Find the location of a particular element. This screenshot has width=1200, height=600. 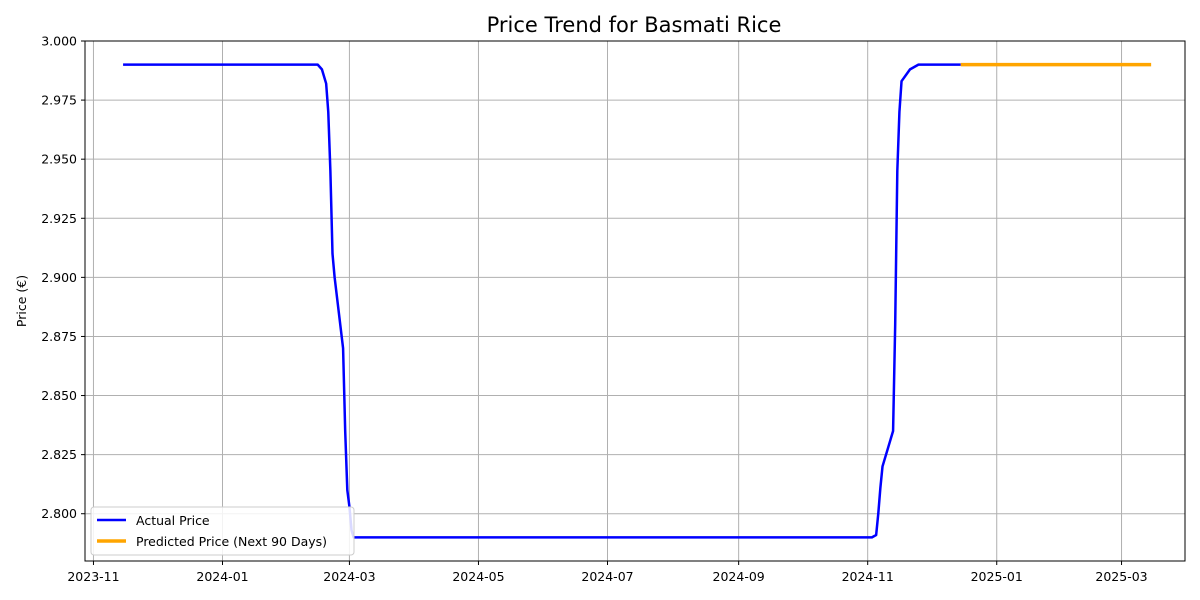

y-tick-label: 2.975 is located at coordinates (59, 100).